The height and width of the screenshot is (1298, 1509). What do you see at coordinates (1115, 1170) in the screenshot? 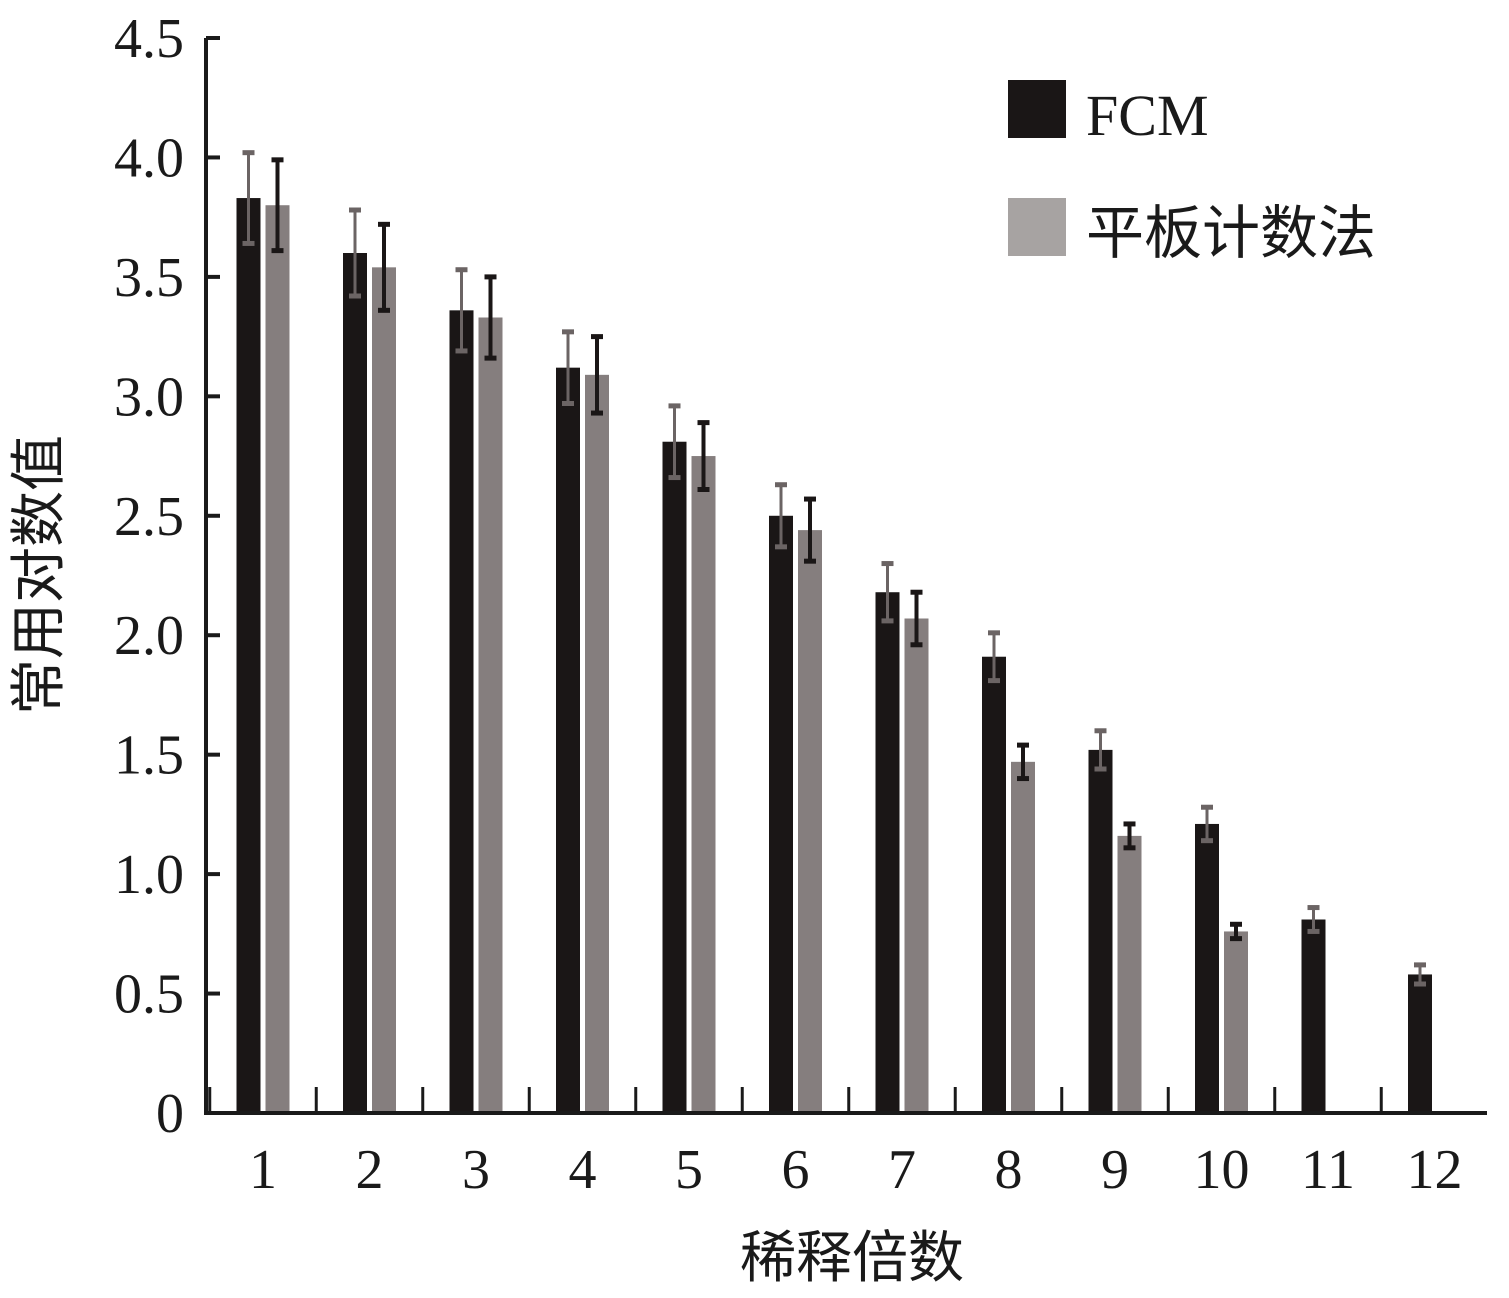
I see `x-tick-label-9: 9` at bounding box center [1115, 1170].